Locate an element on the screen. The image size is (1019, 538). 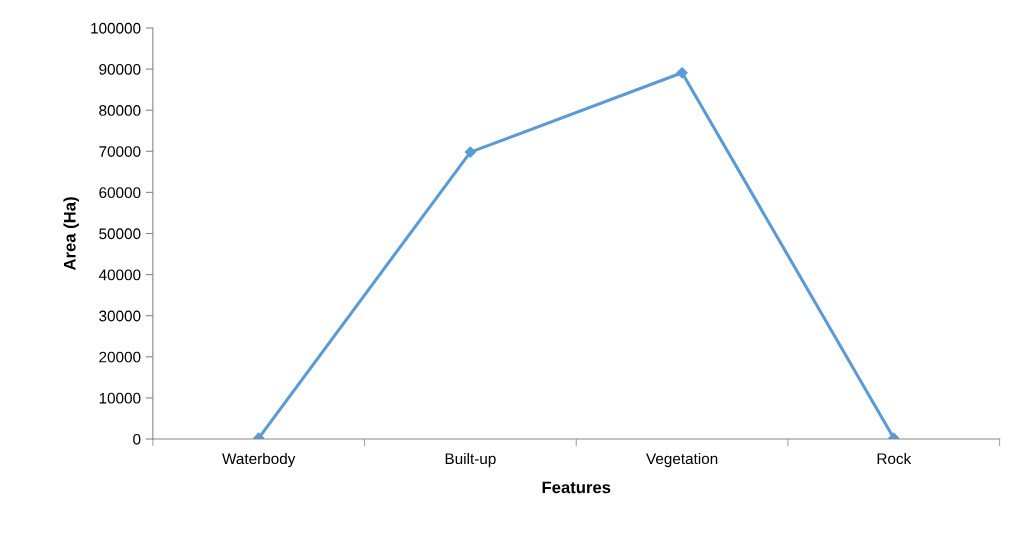
x-tick-label: Built-up is located at coordinates (470, 460).